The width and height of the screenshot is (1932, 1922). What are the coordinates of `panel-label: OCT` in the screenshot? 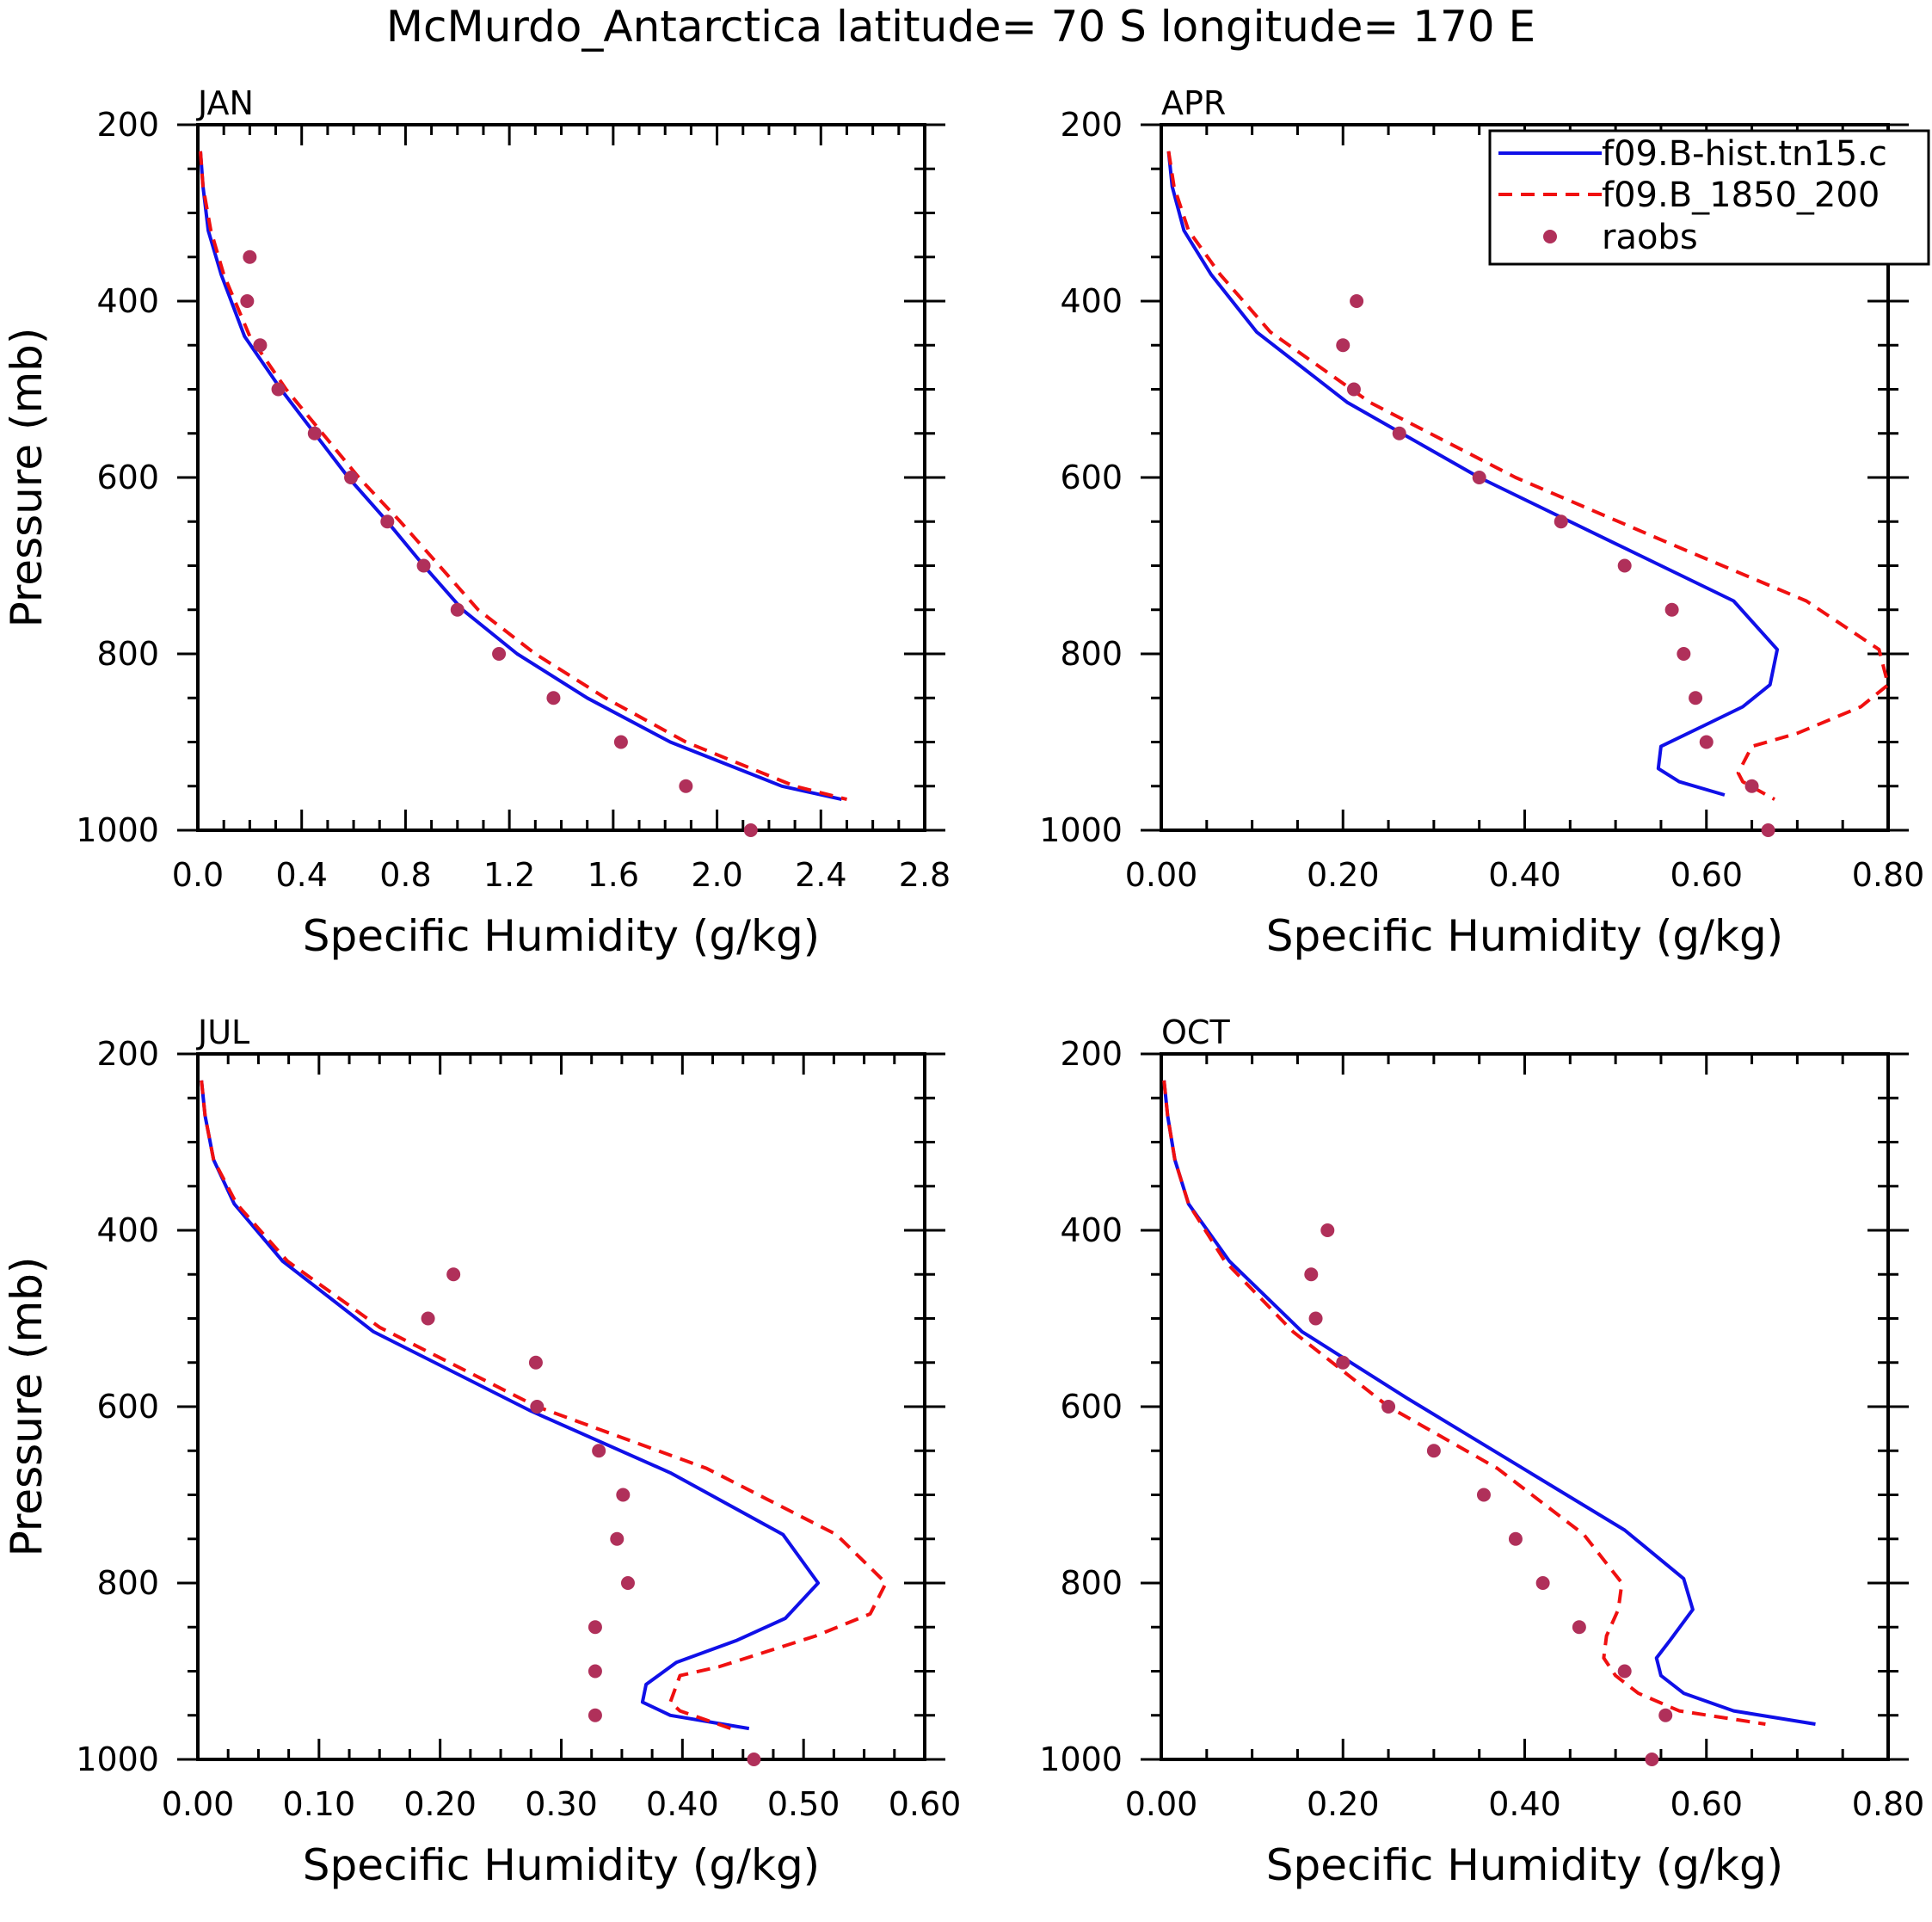 It's located at (1195, 1032).